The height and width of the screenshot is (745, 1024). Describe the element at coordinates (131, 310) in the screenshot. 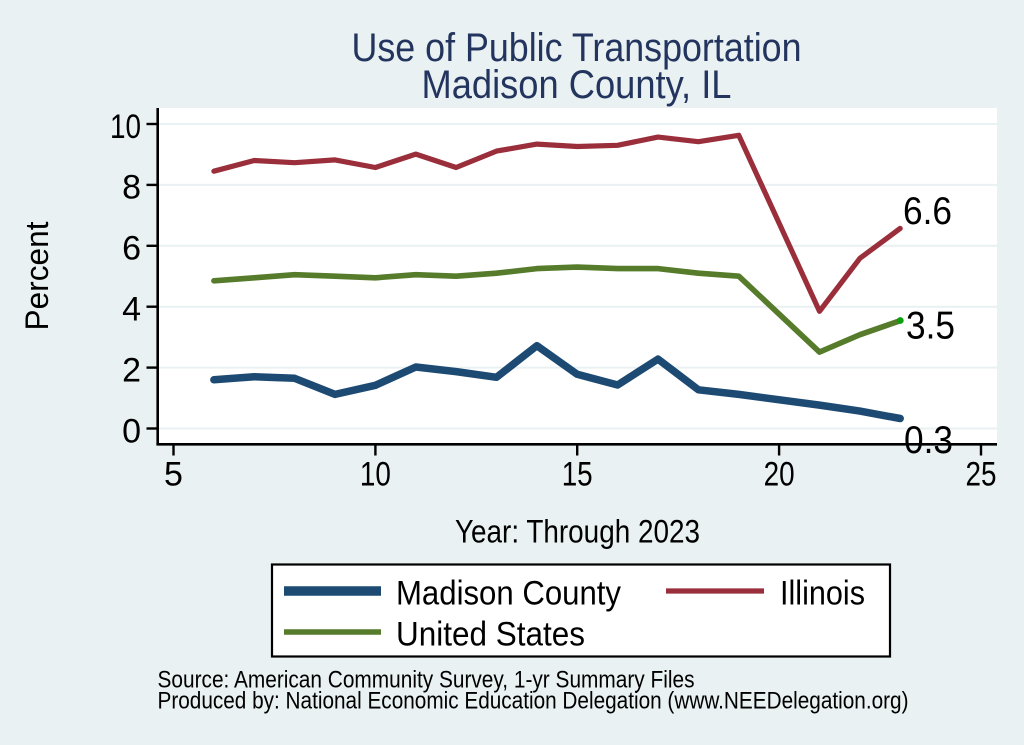

I see `svg-text: 4` at that location.